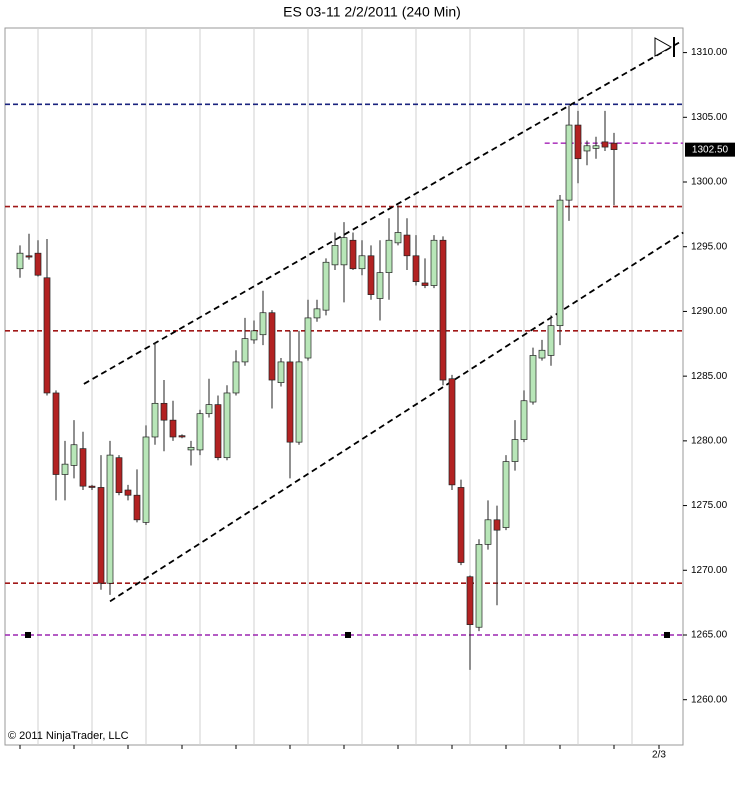 The image size is (745, 791). Describe the element at coordinates (709, 440) in the screenshot. I see `y-tick-label: 1280.00` at that location.